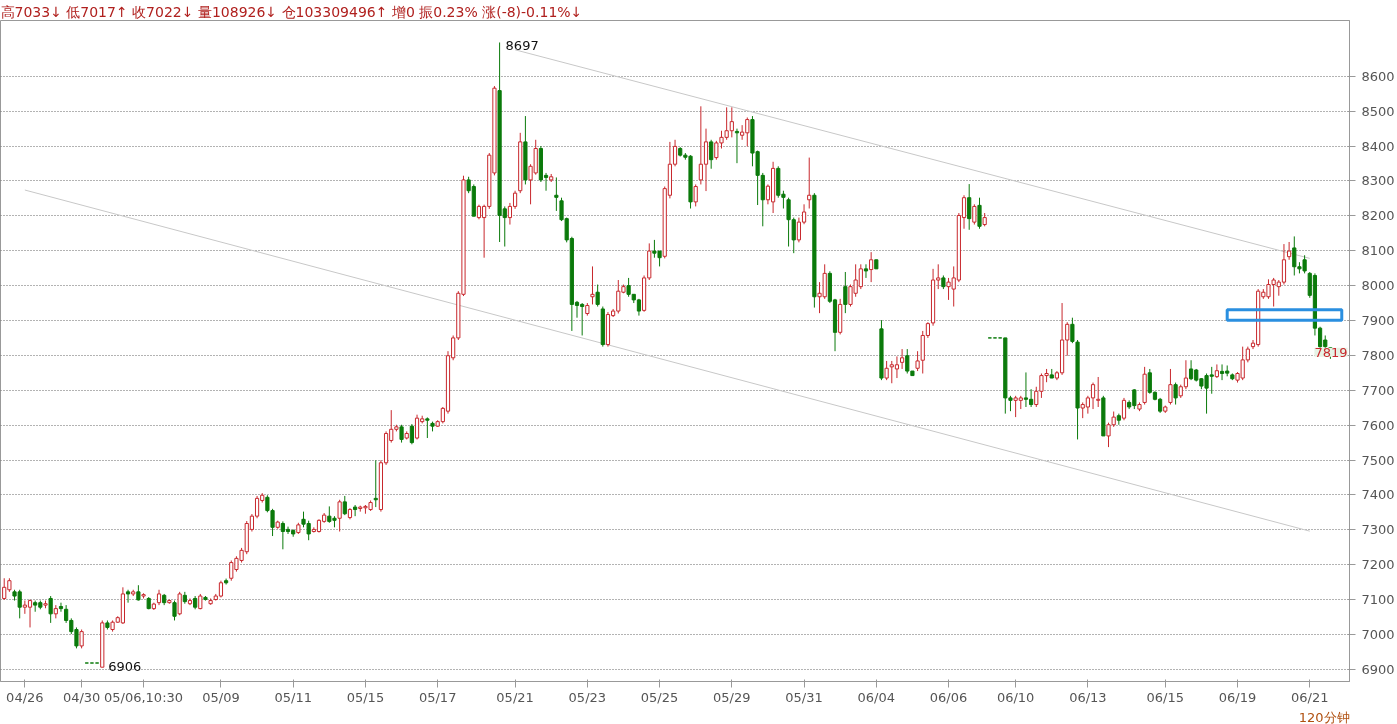 This screenshot has height=724, width=1397. What do you see at coordinates (948, 697) in the screenshot?
I see `x-tick-label: 06/06` at bounding box center [948, 697].